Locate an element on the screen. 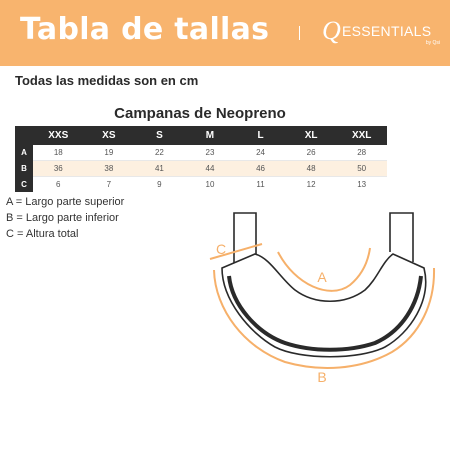 The image size is (450, 450). table-cell: 23 is located at coordinates (210, 153).